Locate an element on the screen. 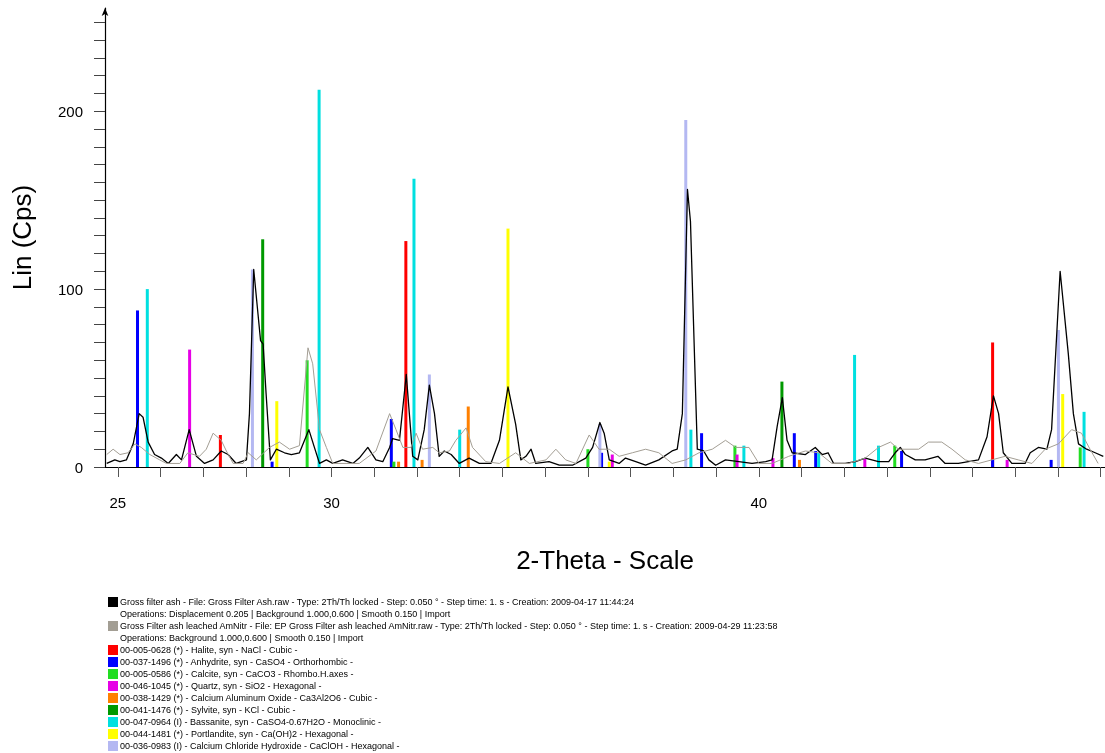  legend-label: Gross Filter ash leached AmNitr - File: EP Gross Filter ash leached AmNitr.raw - Type: 2Th/Th locked - Step: 0.050 ° - Step time: 1. s - Creation: 2009-04-29 11:23:58 is located at coordinates (449, 626).